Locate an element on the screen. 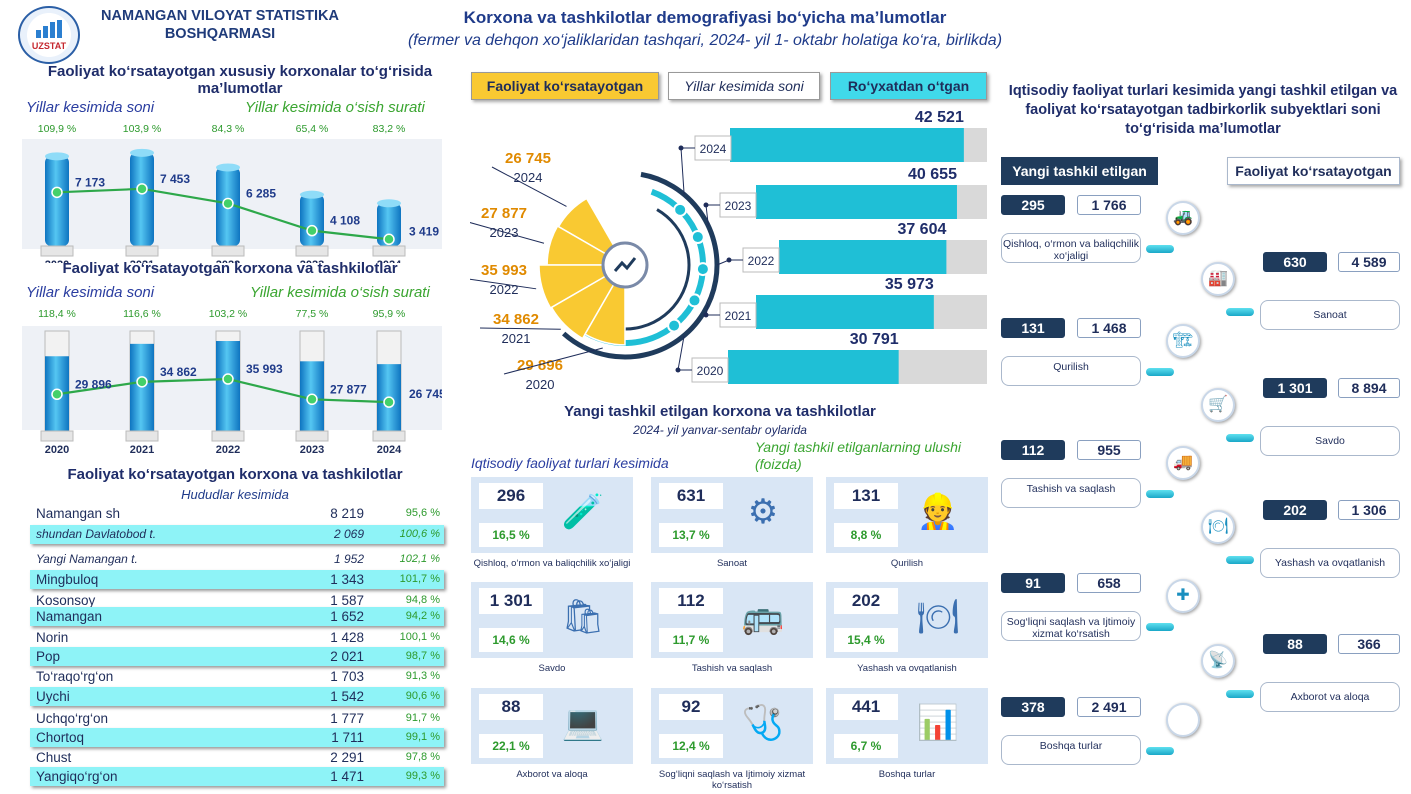 This screenshot has height=794, width=1411. region-row: Chust 2 291 97,8 % is located at coordinates (237, 757).